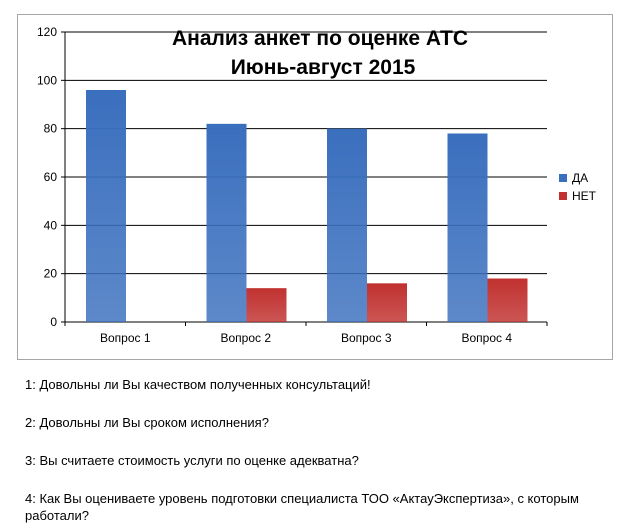 The width and height of the screenshot is (636, 531). I want to click on y-tick-label: 20, so click(51, 274).